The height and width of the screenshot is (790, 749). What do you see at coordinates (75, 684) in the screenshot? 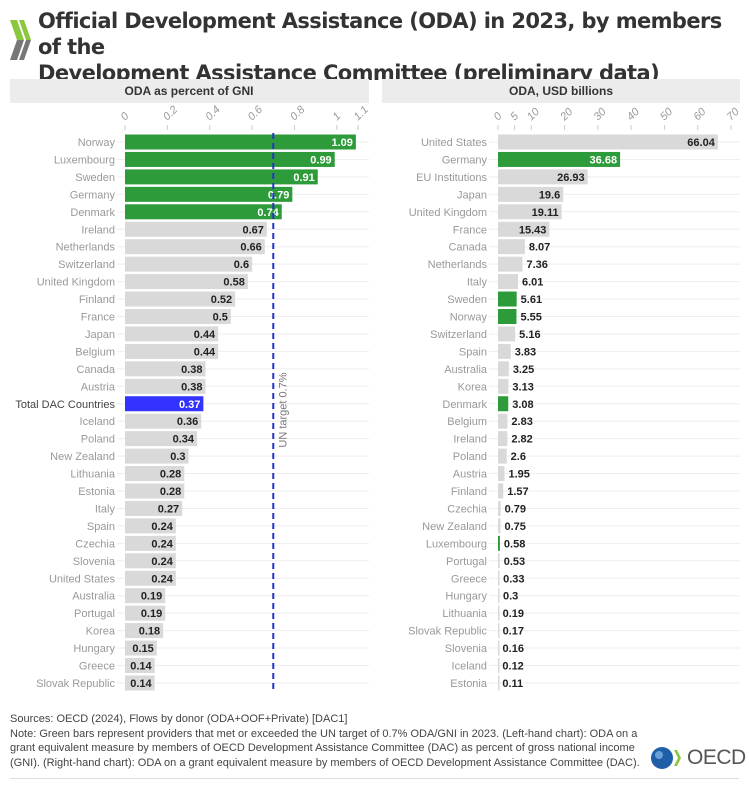
I see `category-label: Slovak Republic` at bounding box center [75, 684].